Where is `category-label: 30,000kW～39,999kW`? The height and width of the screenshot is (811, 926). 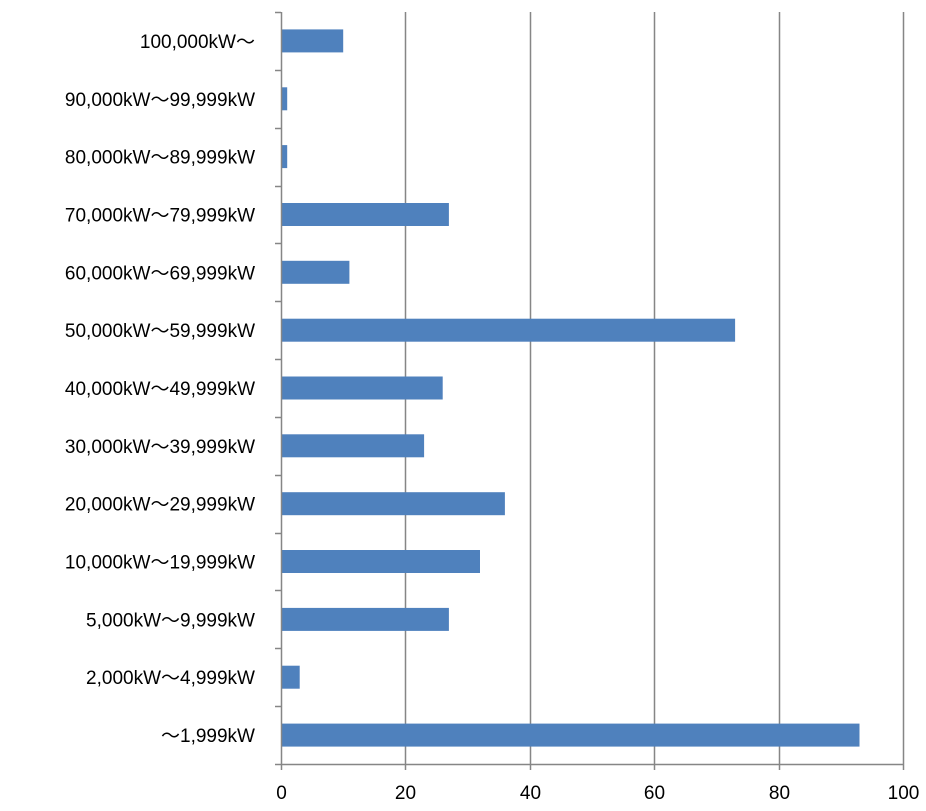 category-label: 30,000kW～39,999kW is located at coordinates (160, 447).